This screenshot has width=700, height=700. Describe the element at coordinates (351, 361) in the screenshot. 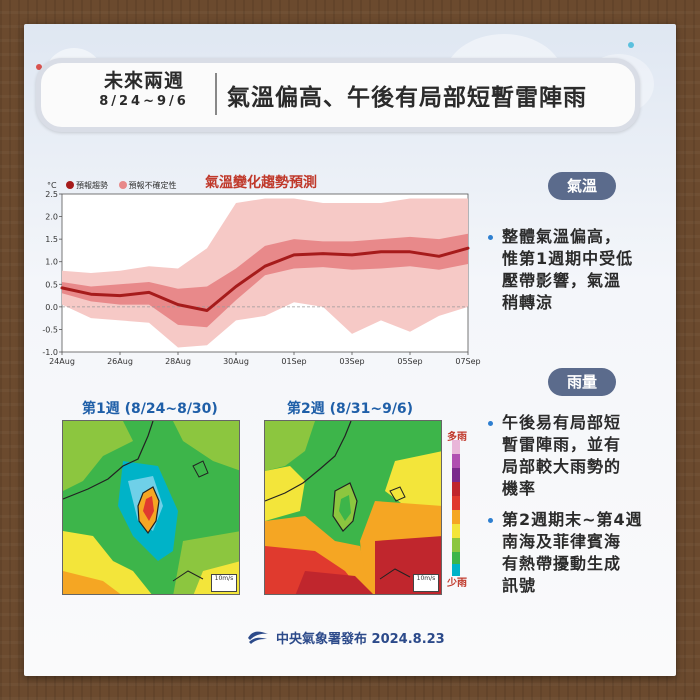

I see `x-tick-label: 03Sep` at that location.